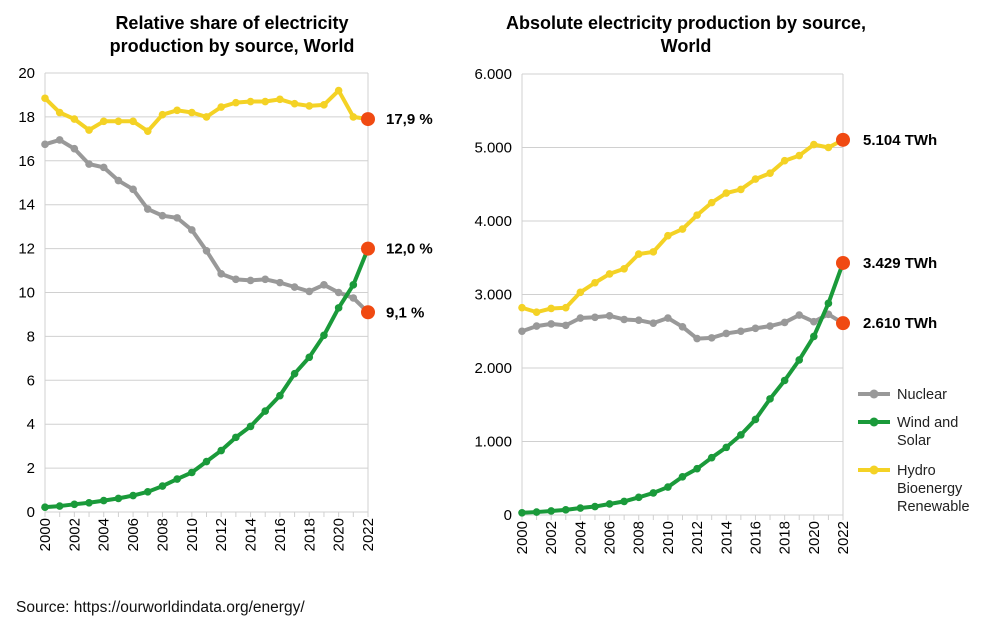  I want to click on end-label-wind_solar: 12,0 %, so click(409, 249).